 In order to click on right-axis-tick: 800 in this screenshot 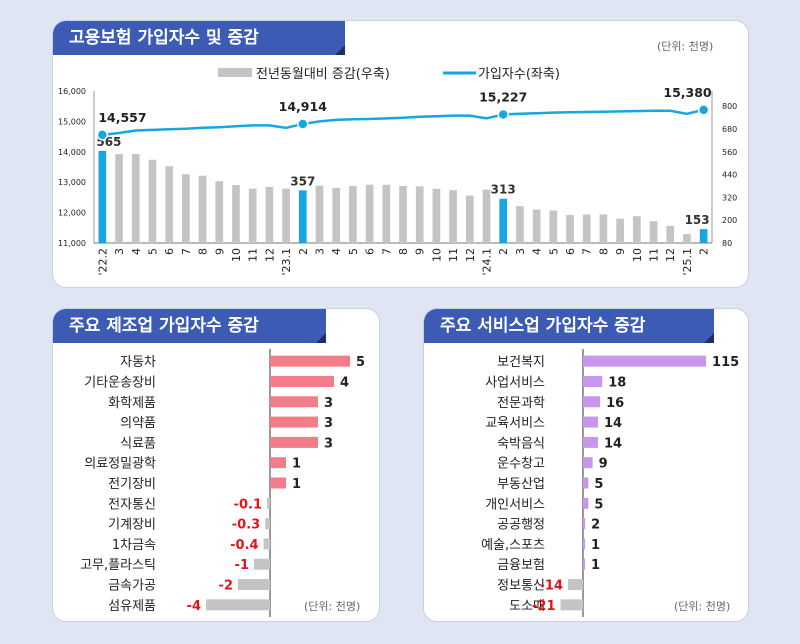, I will do `click(729, 106)`.